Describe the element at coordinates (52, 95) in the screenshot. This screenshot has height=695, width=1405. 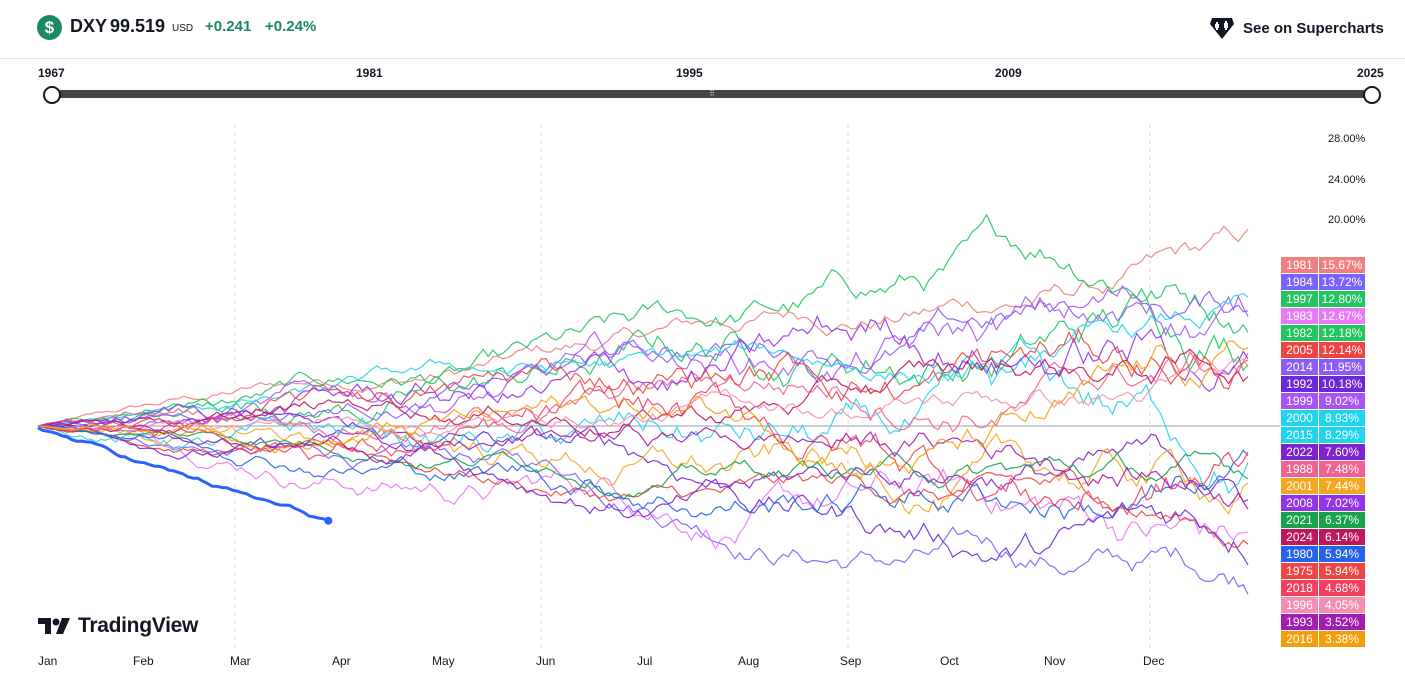
I see `range-start-handle` at that location.